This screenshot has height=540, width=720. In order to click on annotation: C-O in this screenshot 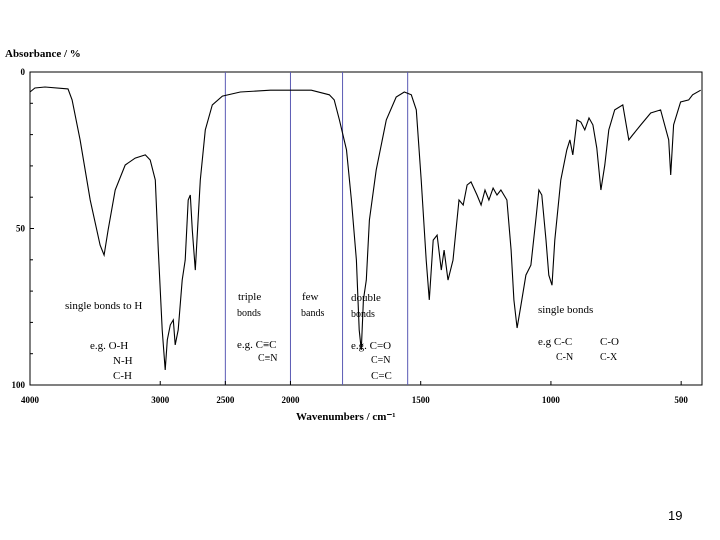, I will do `click(609, 342)`.